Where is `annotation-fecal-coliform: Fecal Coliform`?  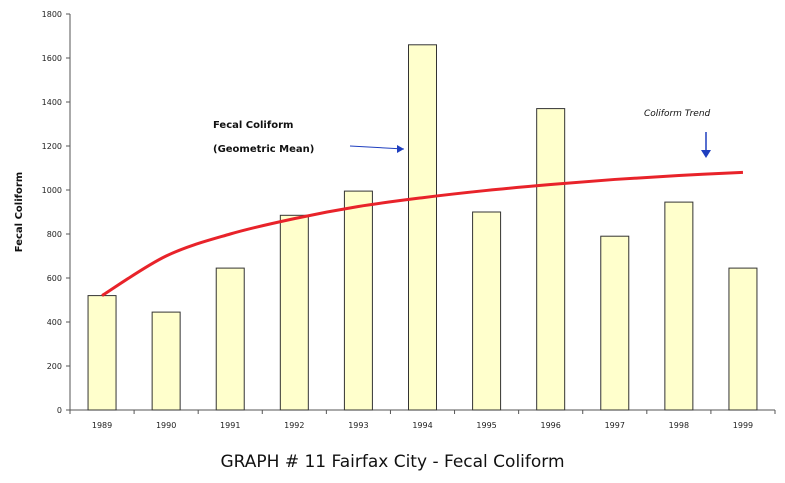 annotation-fecal-coliform: Fecal Coliform is located at coordinates (253, 125).